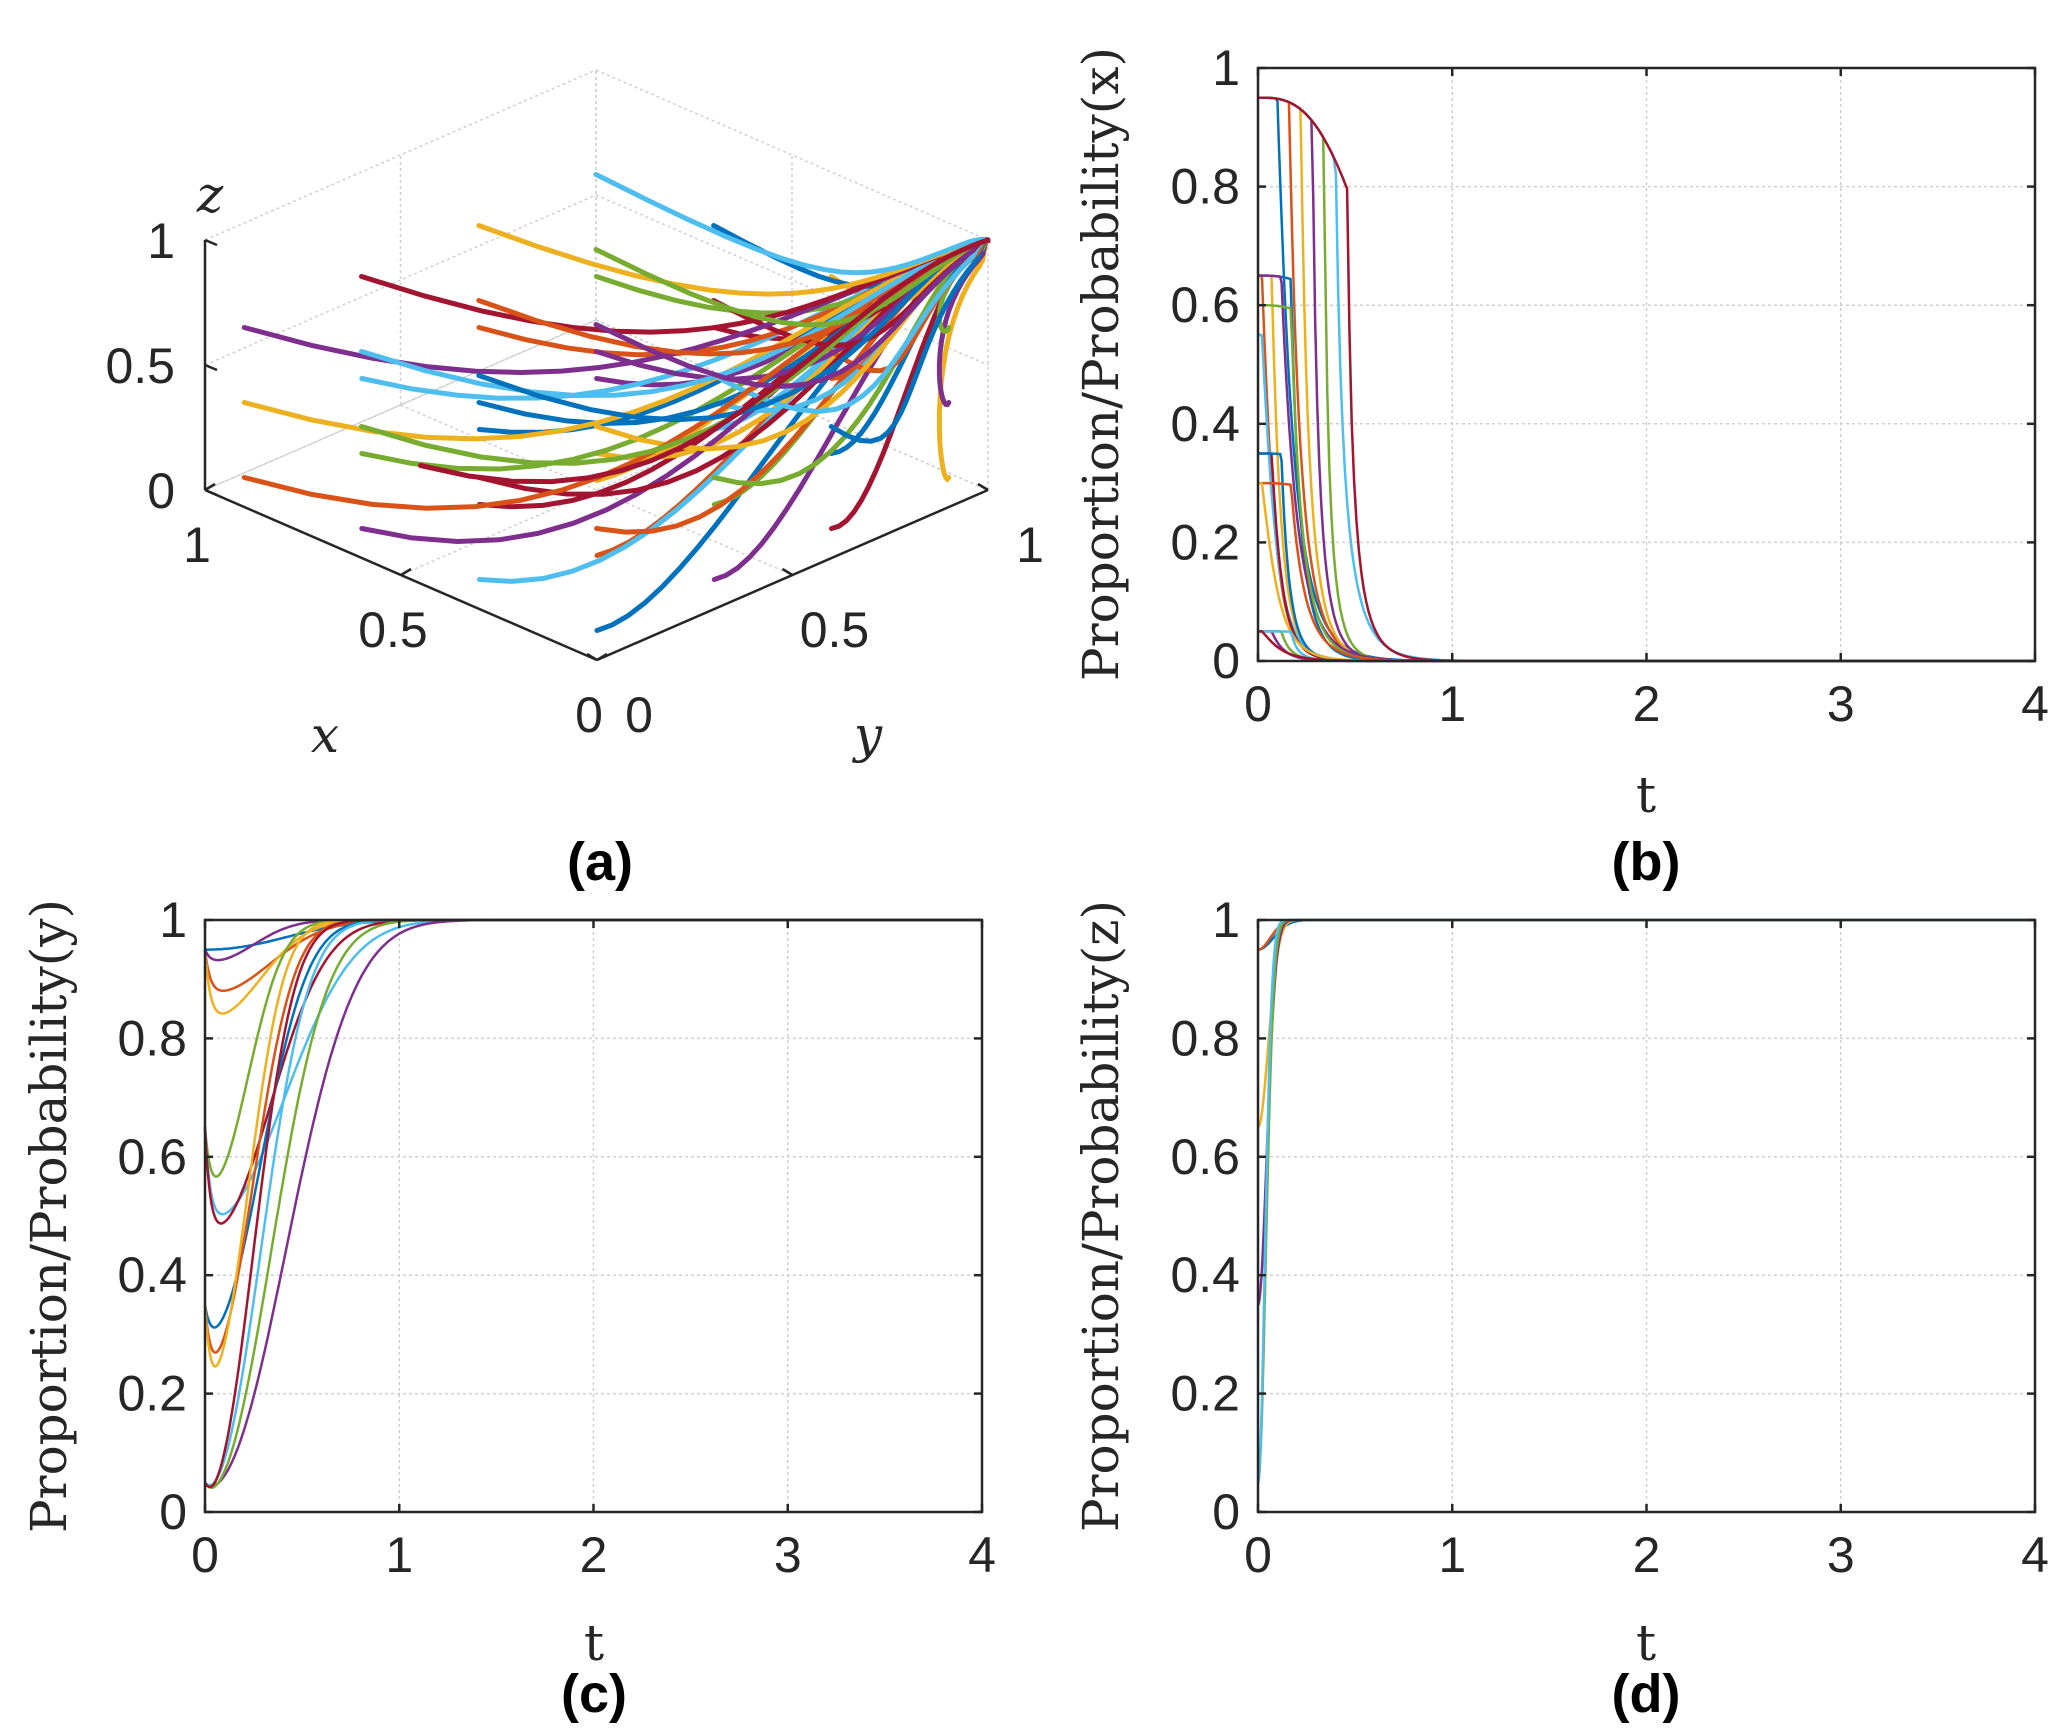  What do you see at coordinates (205, 1555) in the screenshot?
I see `c-xtick-label-0: 0` at bounding box center [205, 1555].